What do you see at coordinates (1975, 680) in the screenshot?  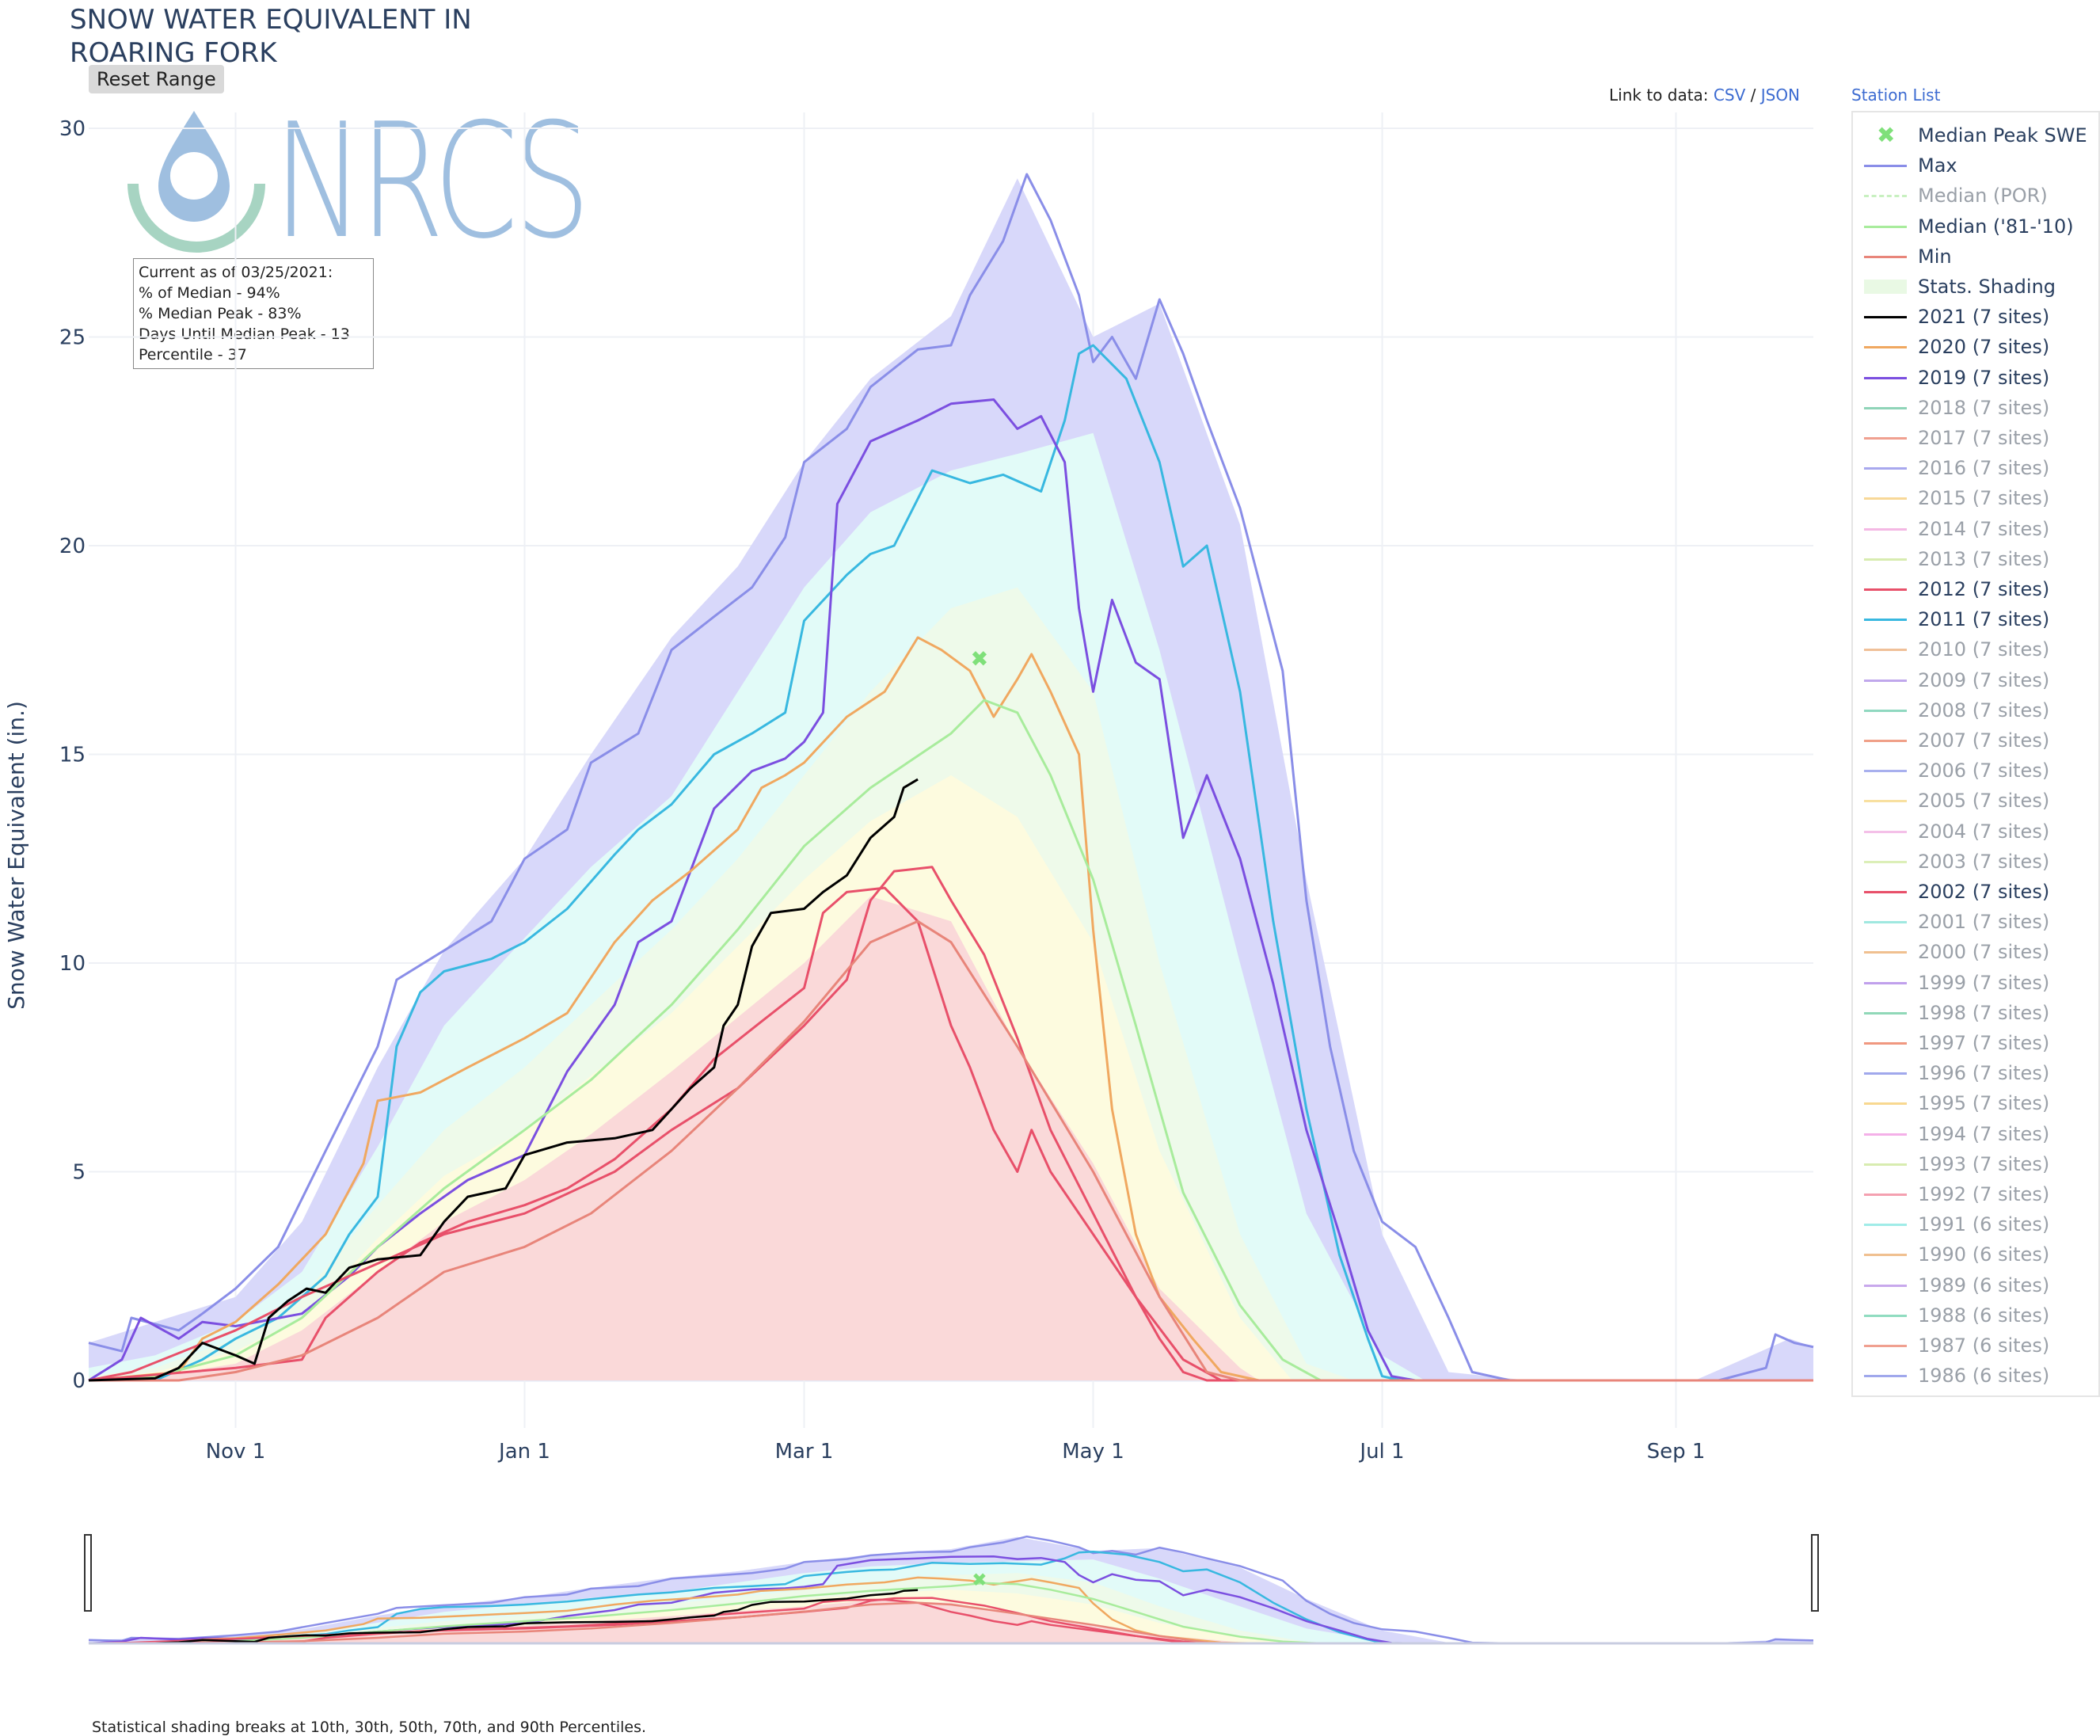 I see `legend-item: 2009 (7 sites)` at bounding box center [1975, 680].